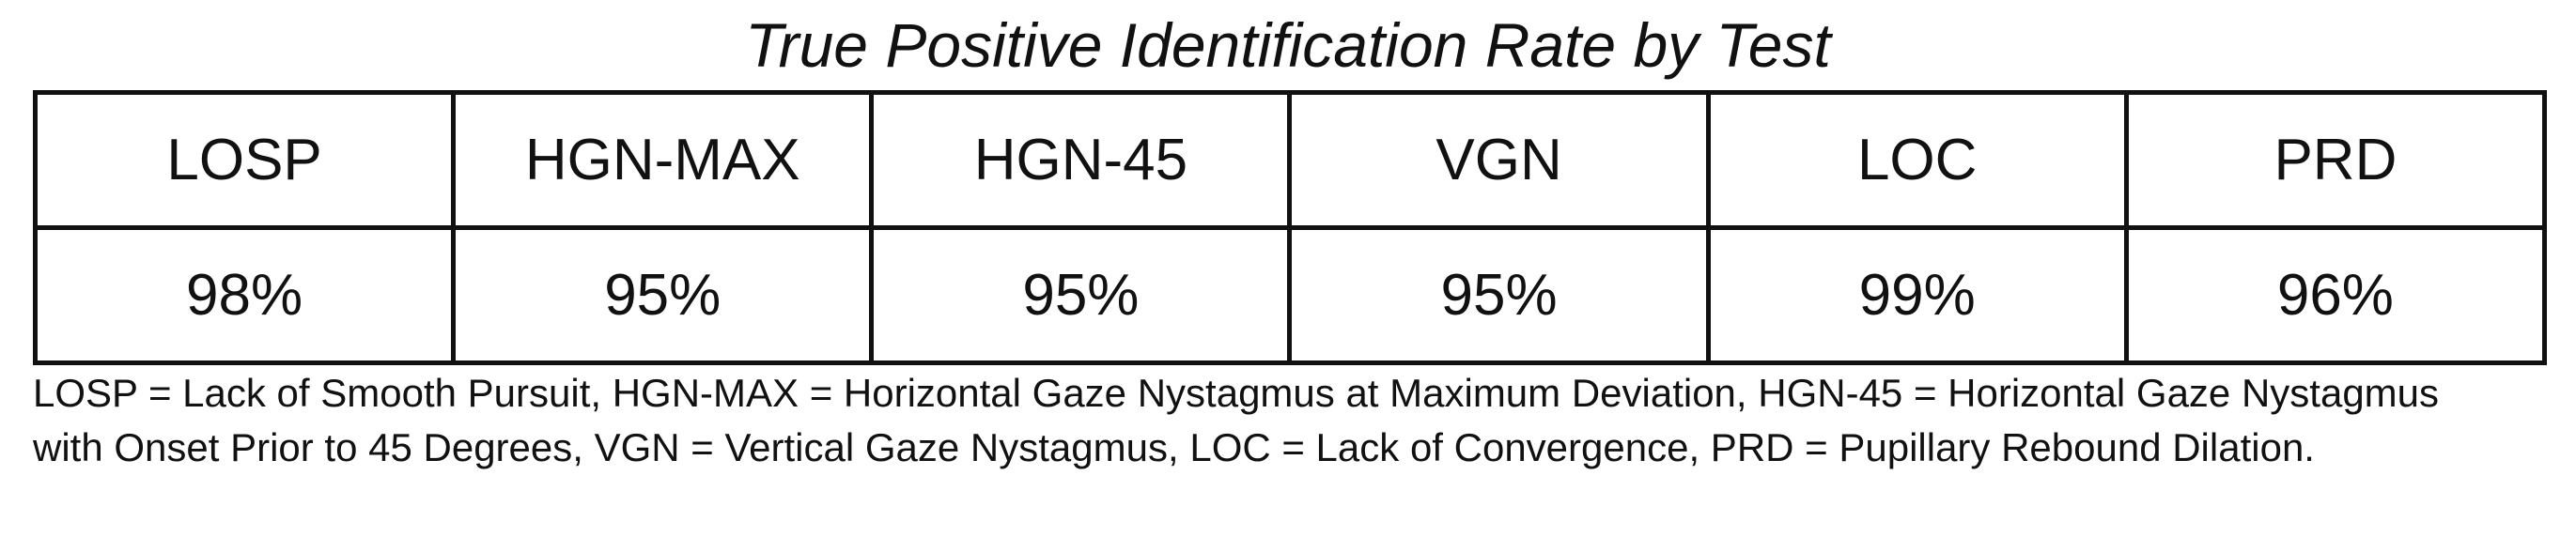 The height and width of the screenshot is (552, 2576). I want to click on header-cell: LOSP, so click(244, 160).